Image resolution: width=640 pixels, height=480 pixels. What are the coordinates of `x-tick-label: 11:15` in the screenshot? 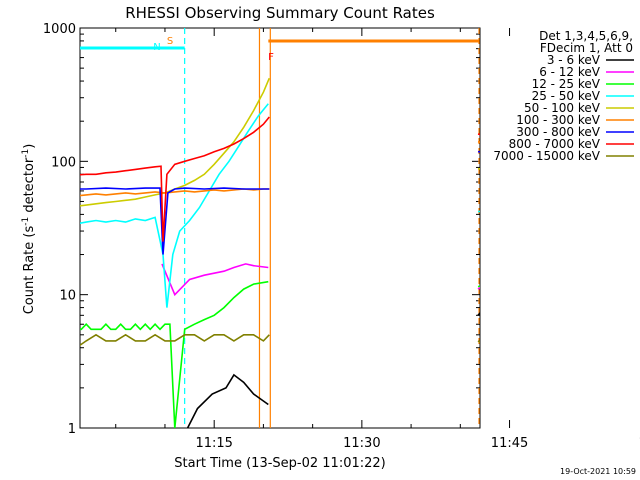 It's located at (213, 443).